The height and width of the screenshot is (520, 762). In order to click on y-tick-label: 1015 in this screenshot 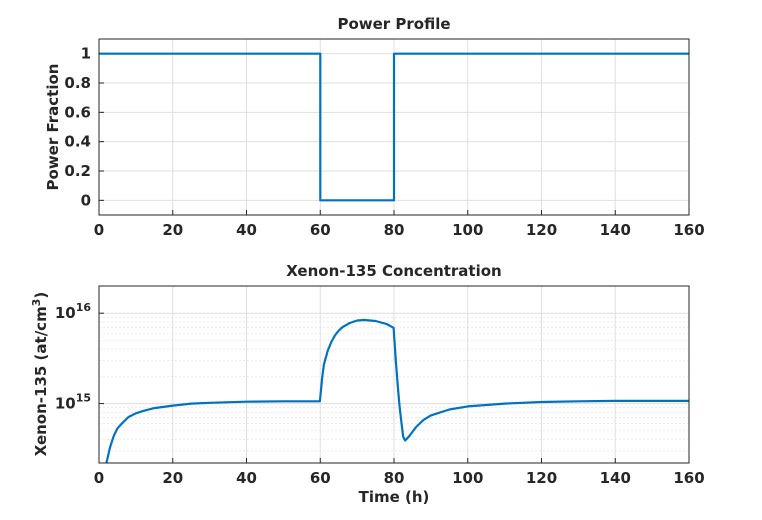, I will do `click(73, 402)`.